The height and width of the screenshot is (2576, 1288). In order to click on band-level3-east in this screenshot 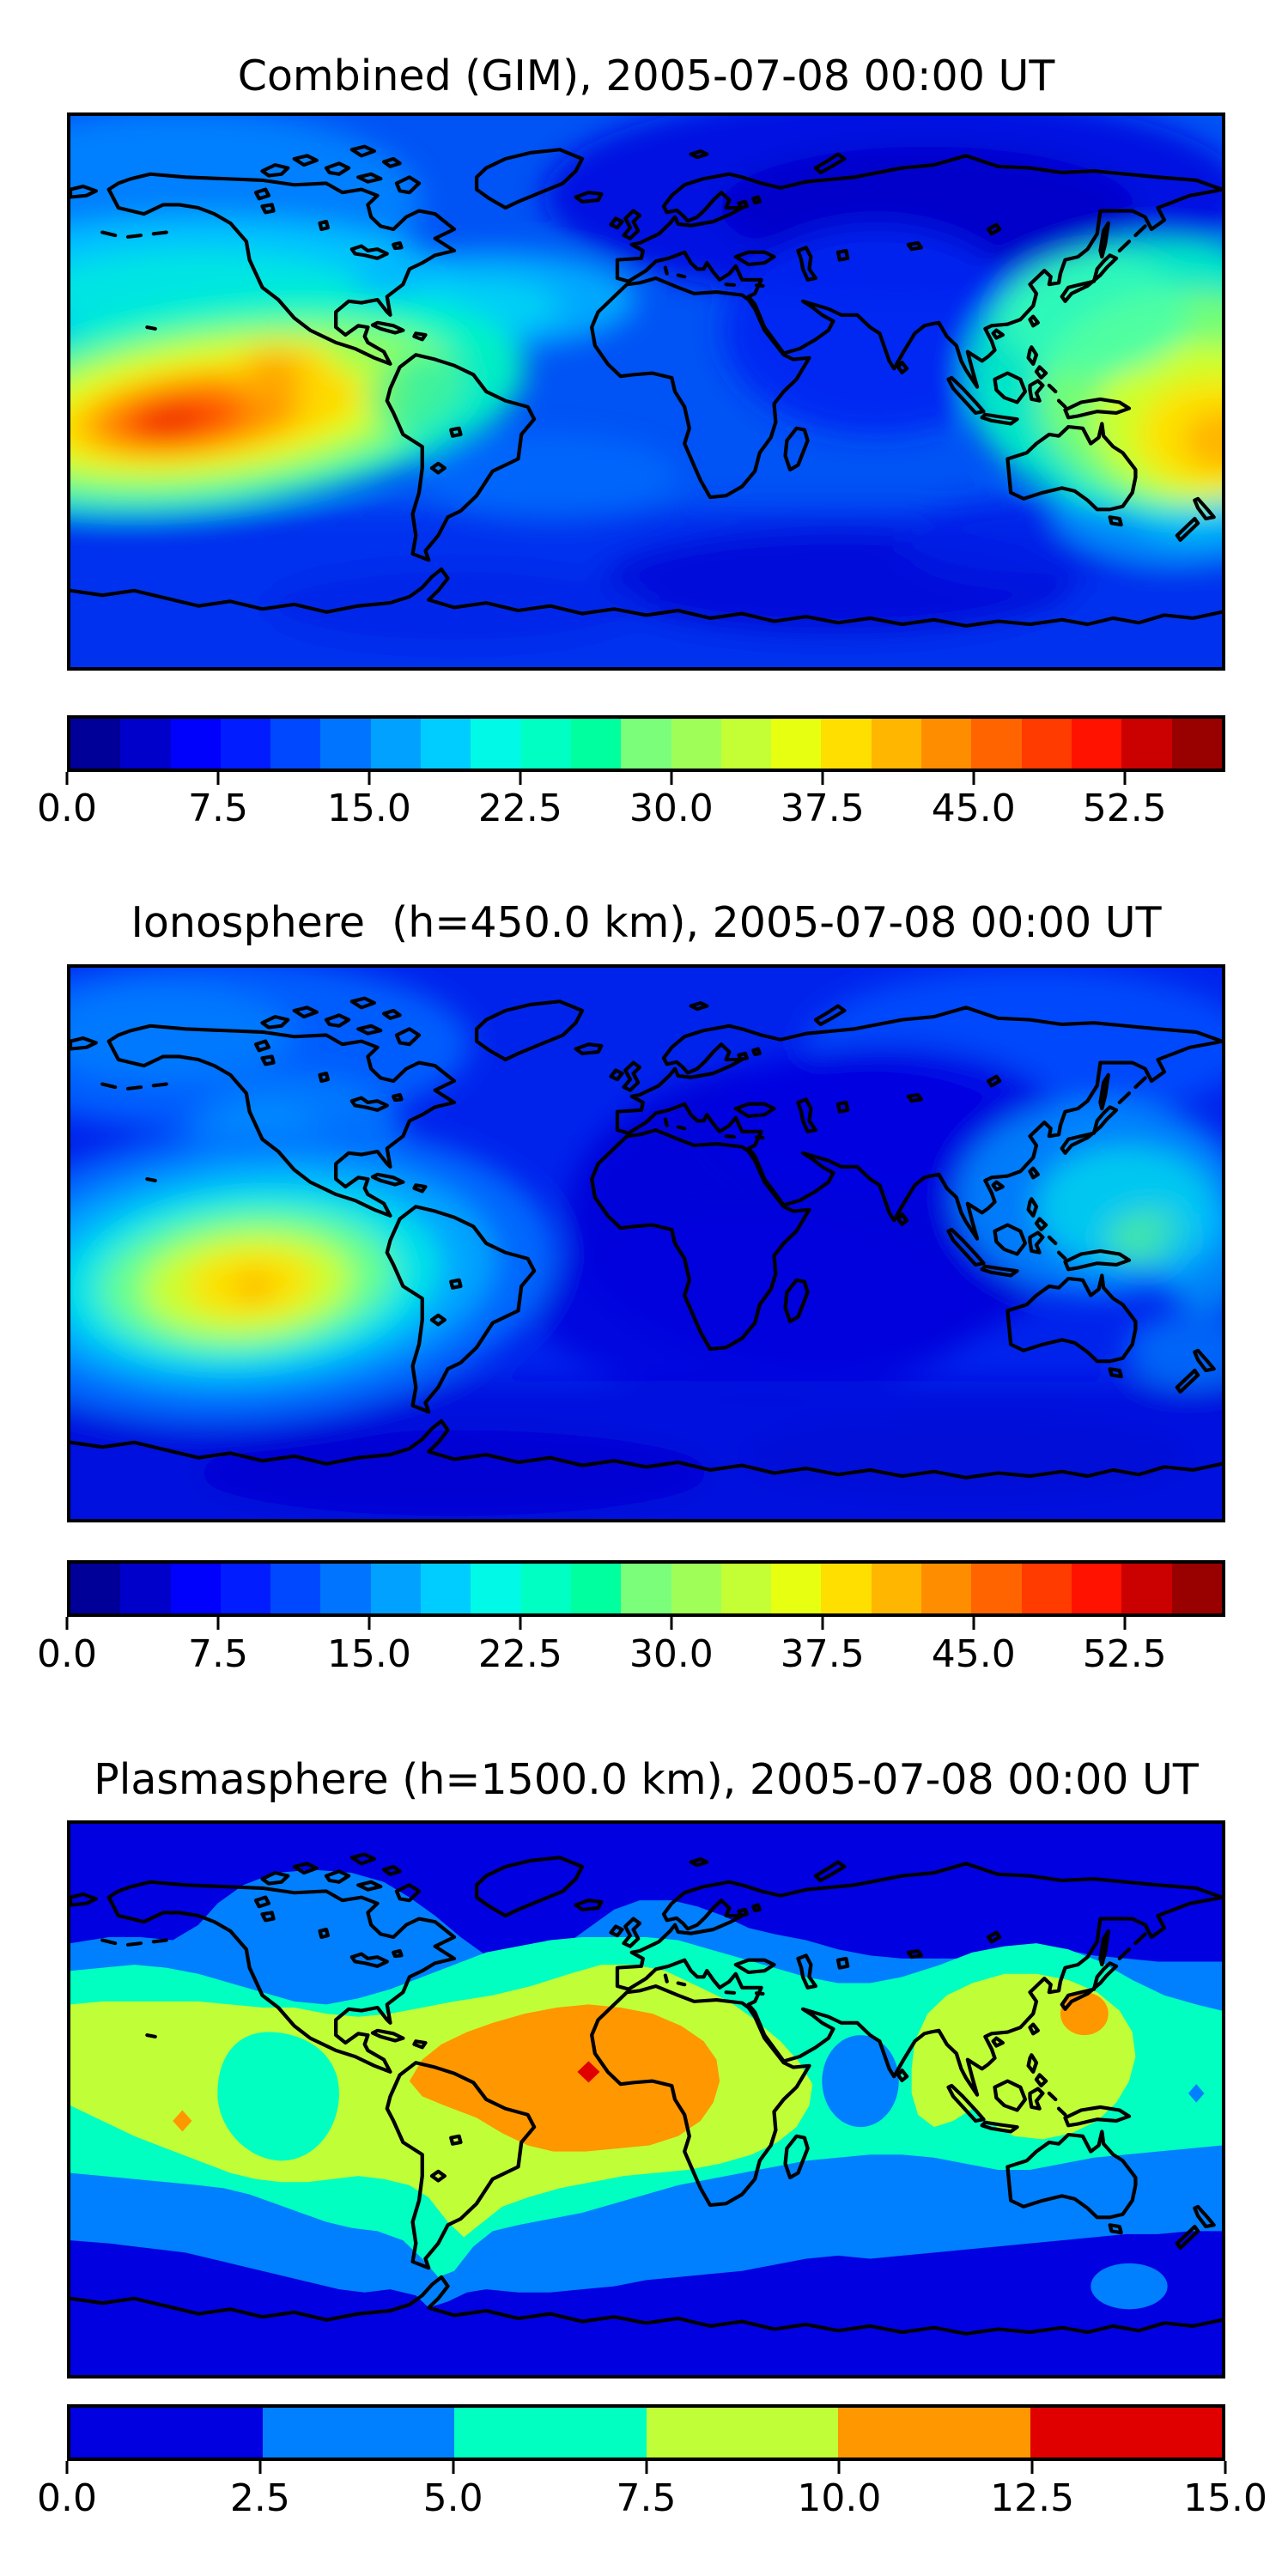, I will do `click(1024, 2056)`.